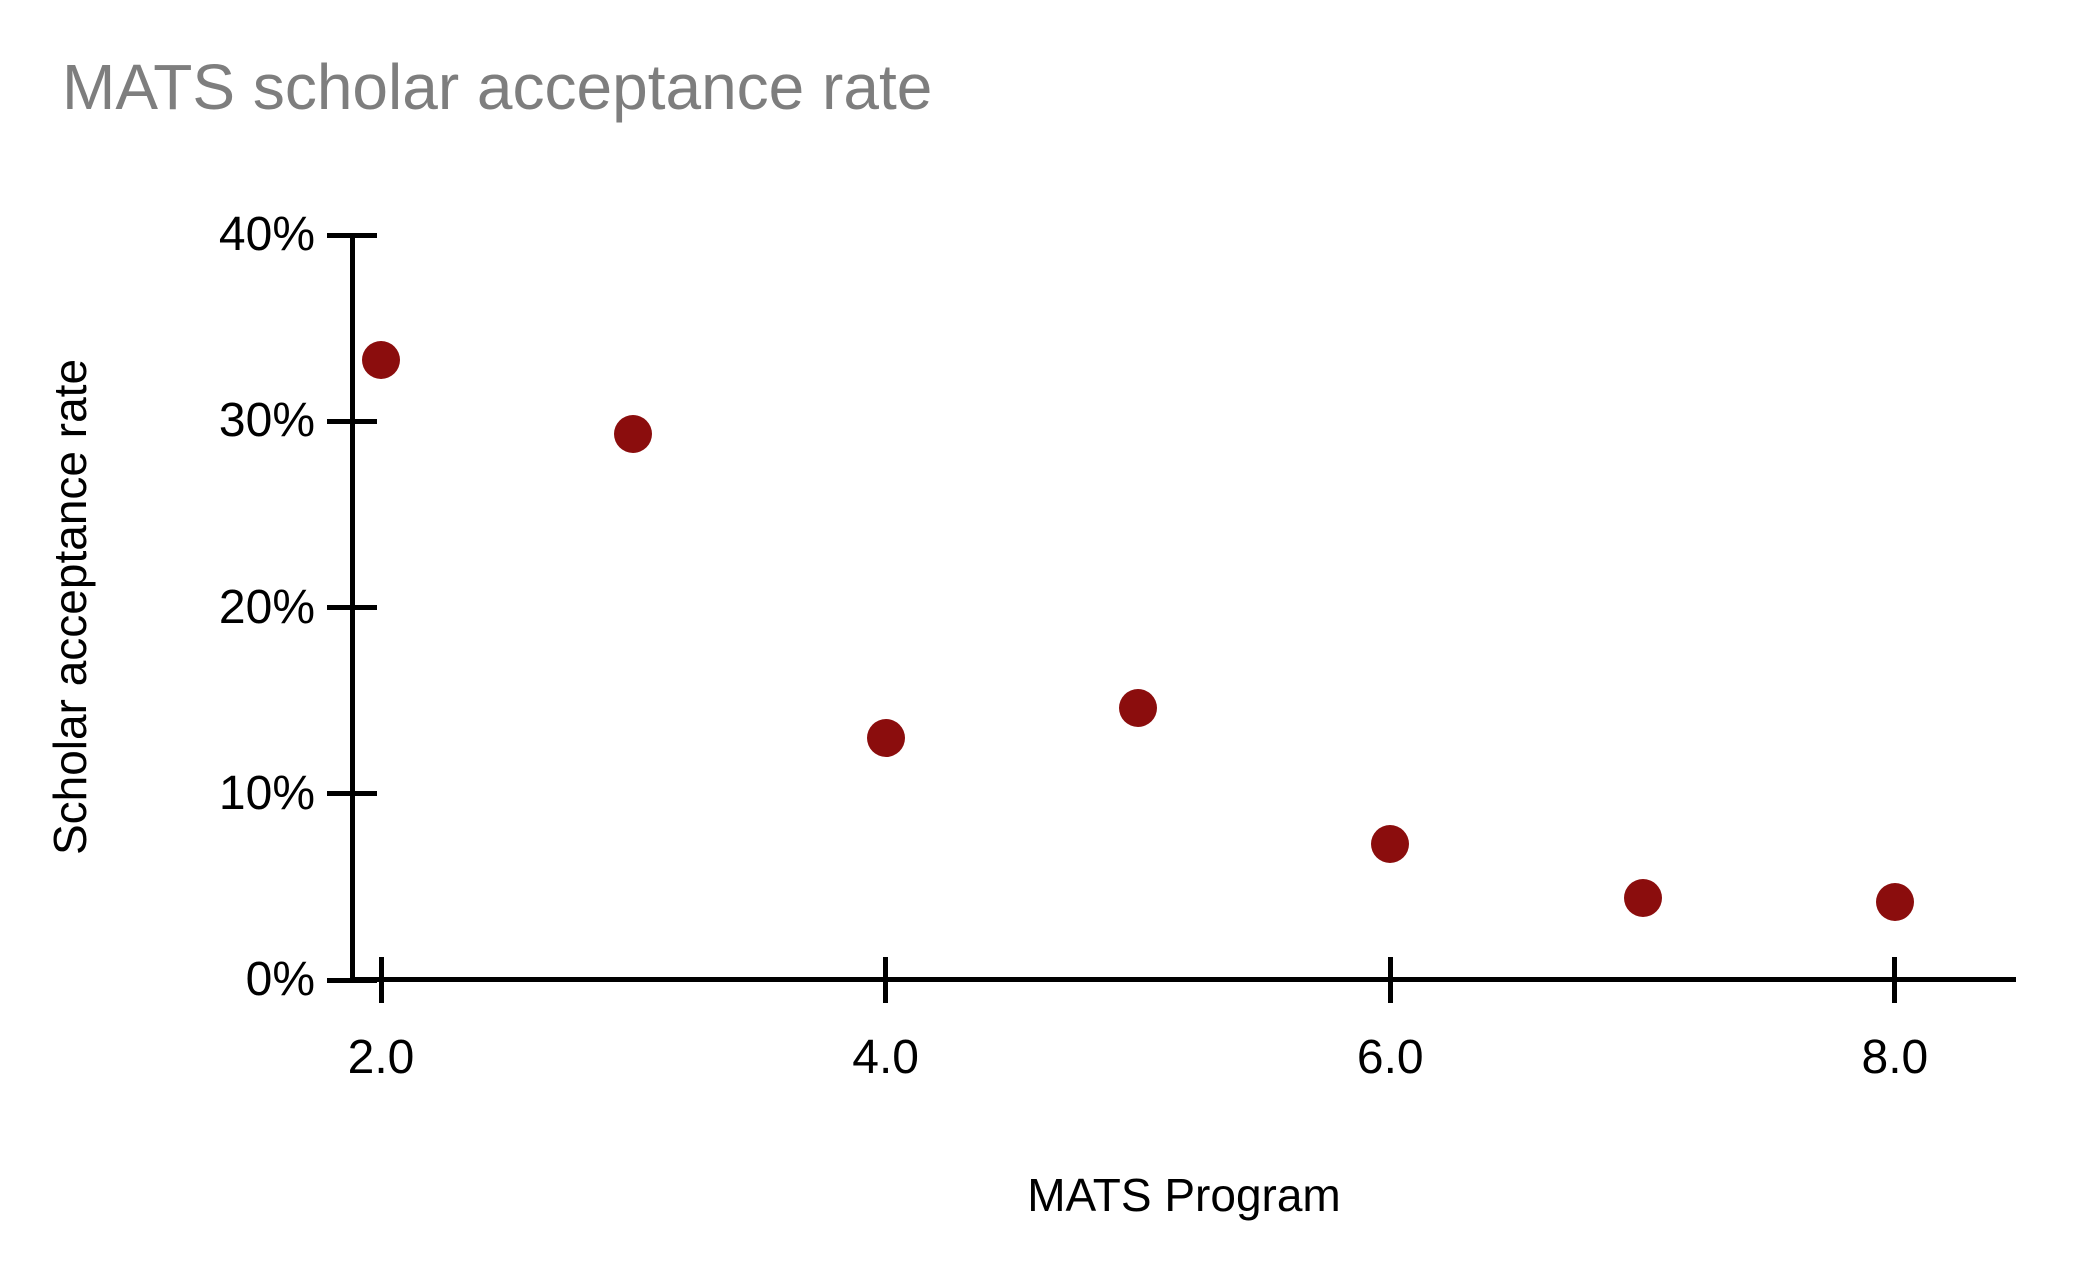 The image size is (2080, 1288). Describe the element at coordinates (1184, 1195) in the screenshot. I see `x-axis-title: MATS Program` at that location.